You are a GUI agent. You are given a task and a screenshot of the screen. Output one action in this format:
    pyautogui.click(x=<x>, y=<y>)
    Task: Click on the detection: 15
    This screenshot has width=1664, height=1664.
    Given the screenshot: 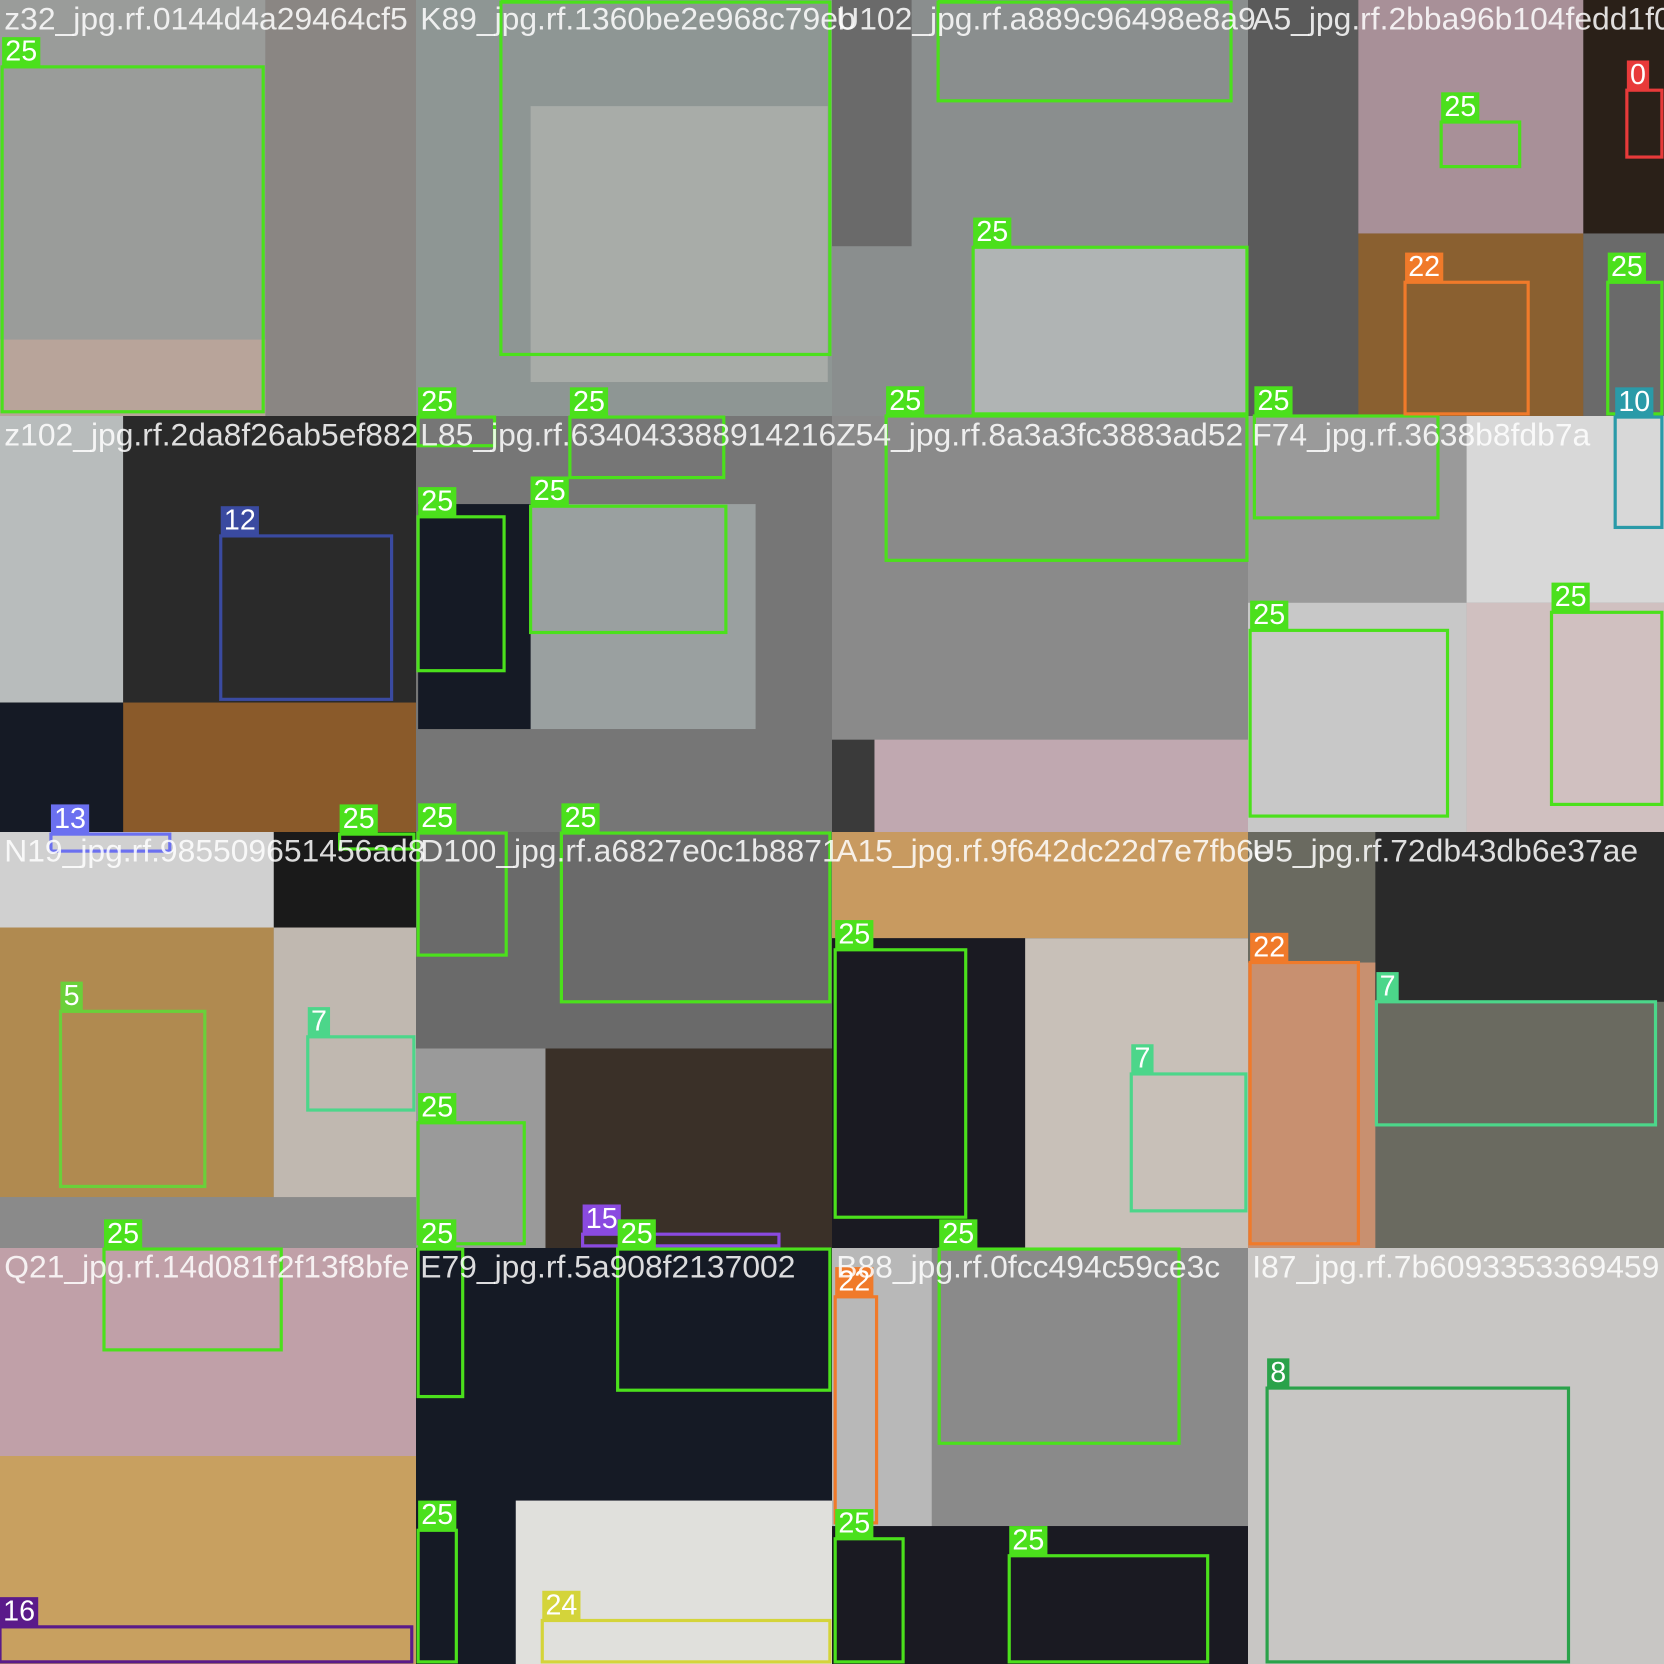 What is the action you would take?
    pyautogui.click(x=681, y=1225)
    